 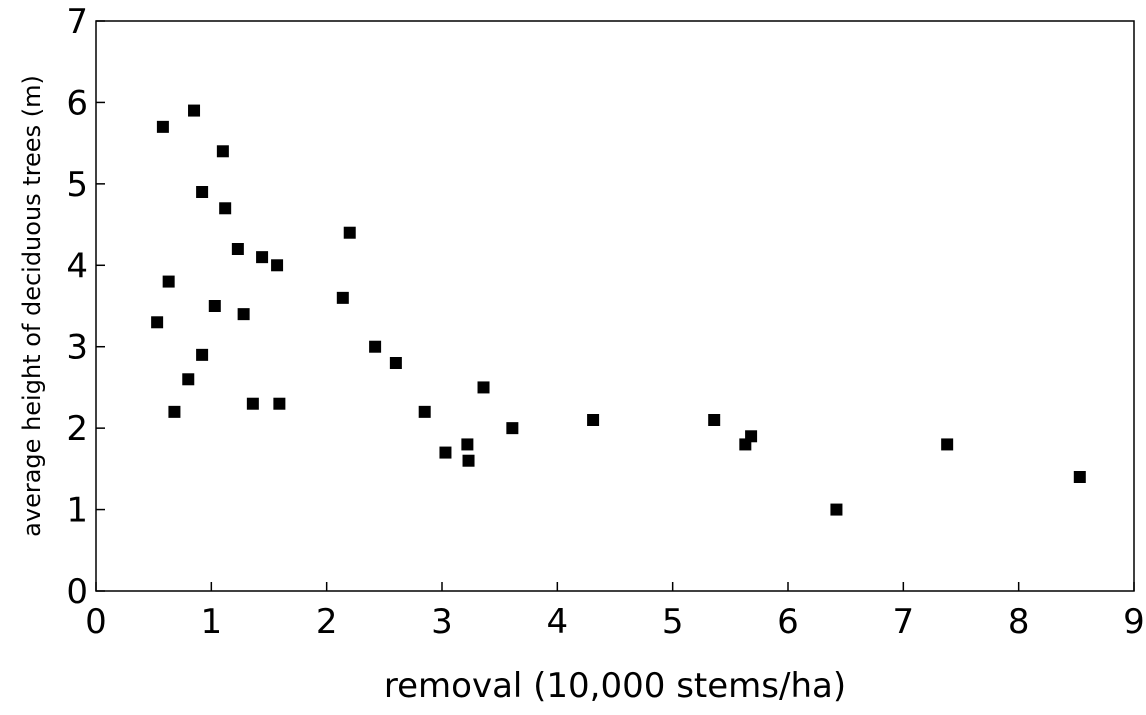 I want to click on y-tick-label: 0, so click(x=77, y=592).